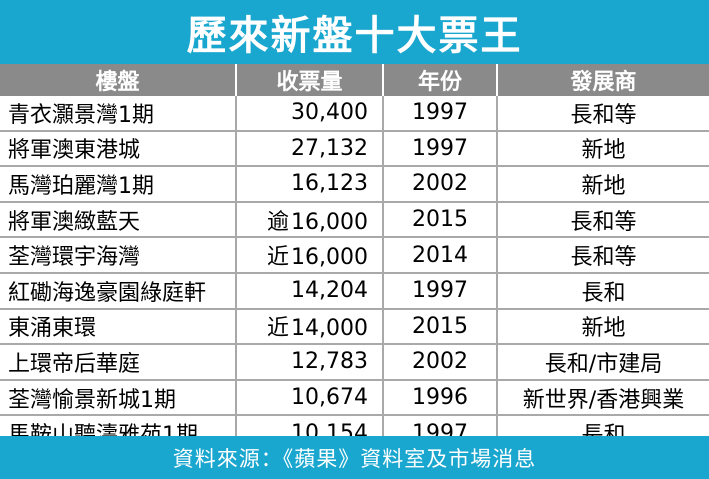 Image resolution: width=709 pixels, height=479 pixels. Describe the element at coordinates (329, 148) in the screenshot. I see `ticket-count: 27,132` at that location.